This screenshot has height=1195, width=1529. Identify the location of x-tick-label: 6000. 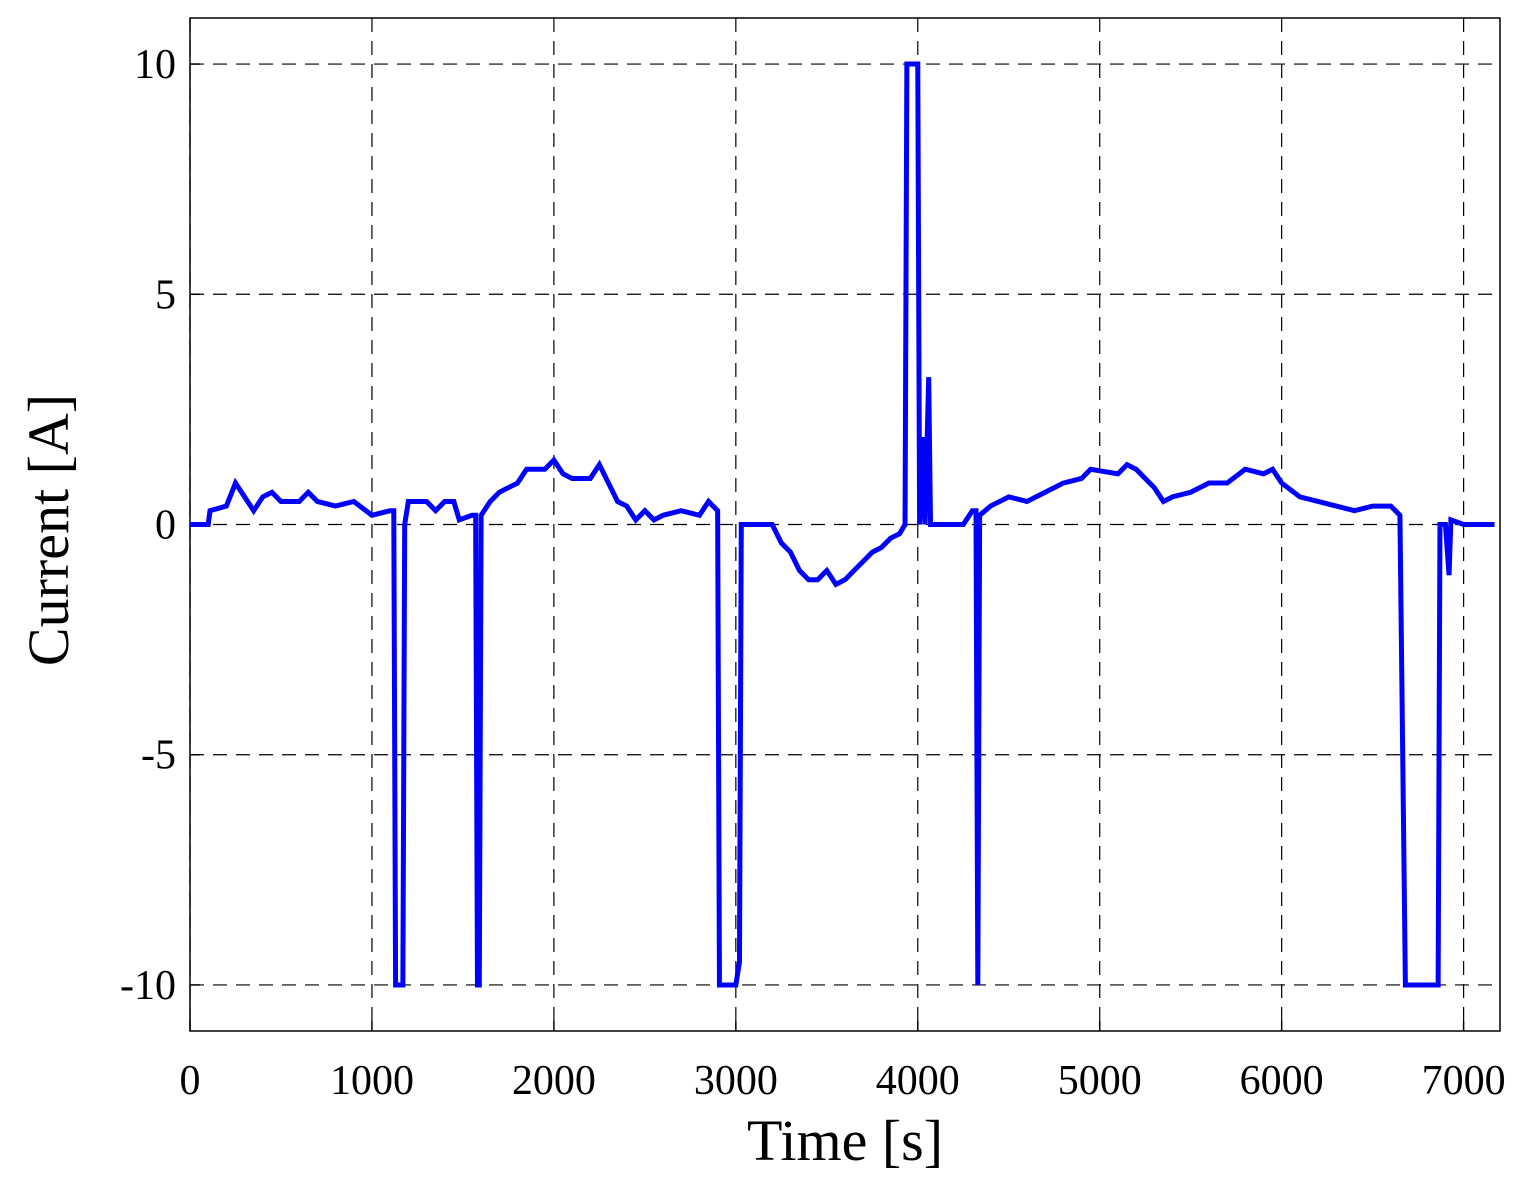
(1282, 1081).